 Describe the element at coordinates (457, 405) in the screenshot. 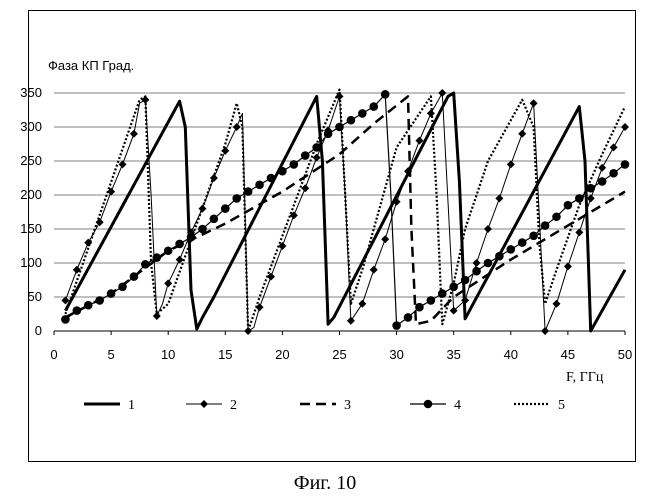

I see `legend-label: 4` at that location.